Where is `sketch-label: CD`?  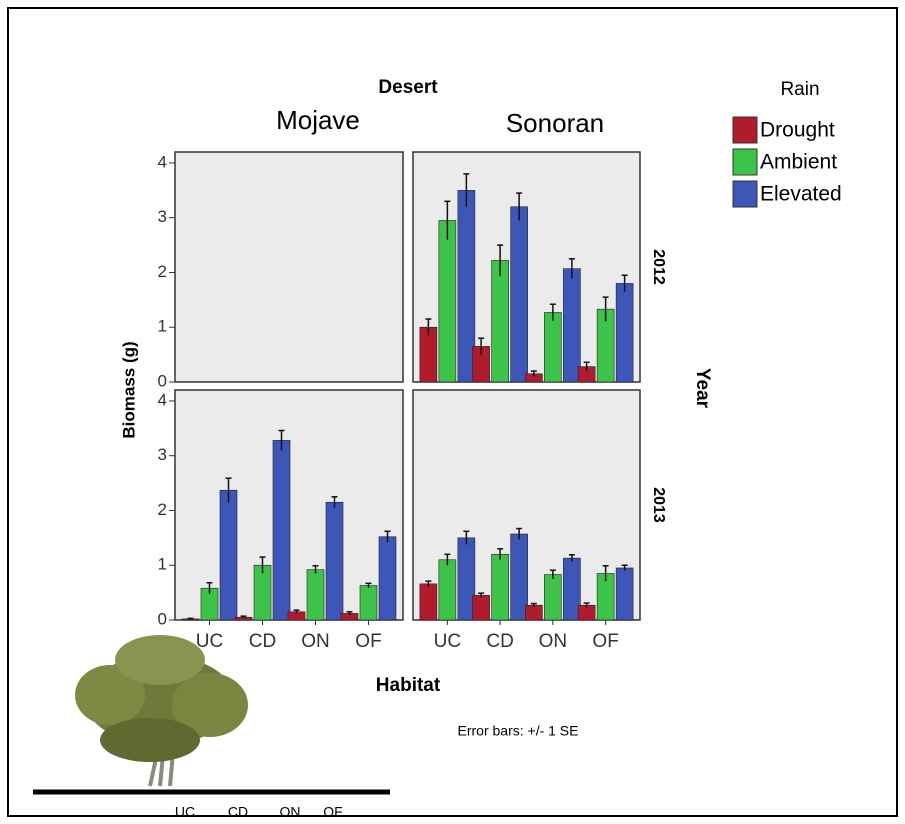
sketch-label: CD is located at coordinates (238, 812).